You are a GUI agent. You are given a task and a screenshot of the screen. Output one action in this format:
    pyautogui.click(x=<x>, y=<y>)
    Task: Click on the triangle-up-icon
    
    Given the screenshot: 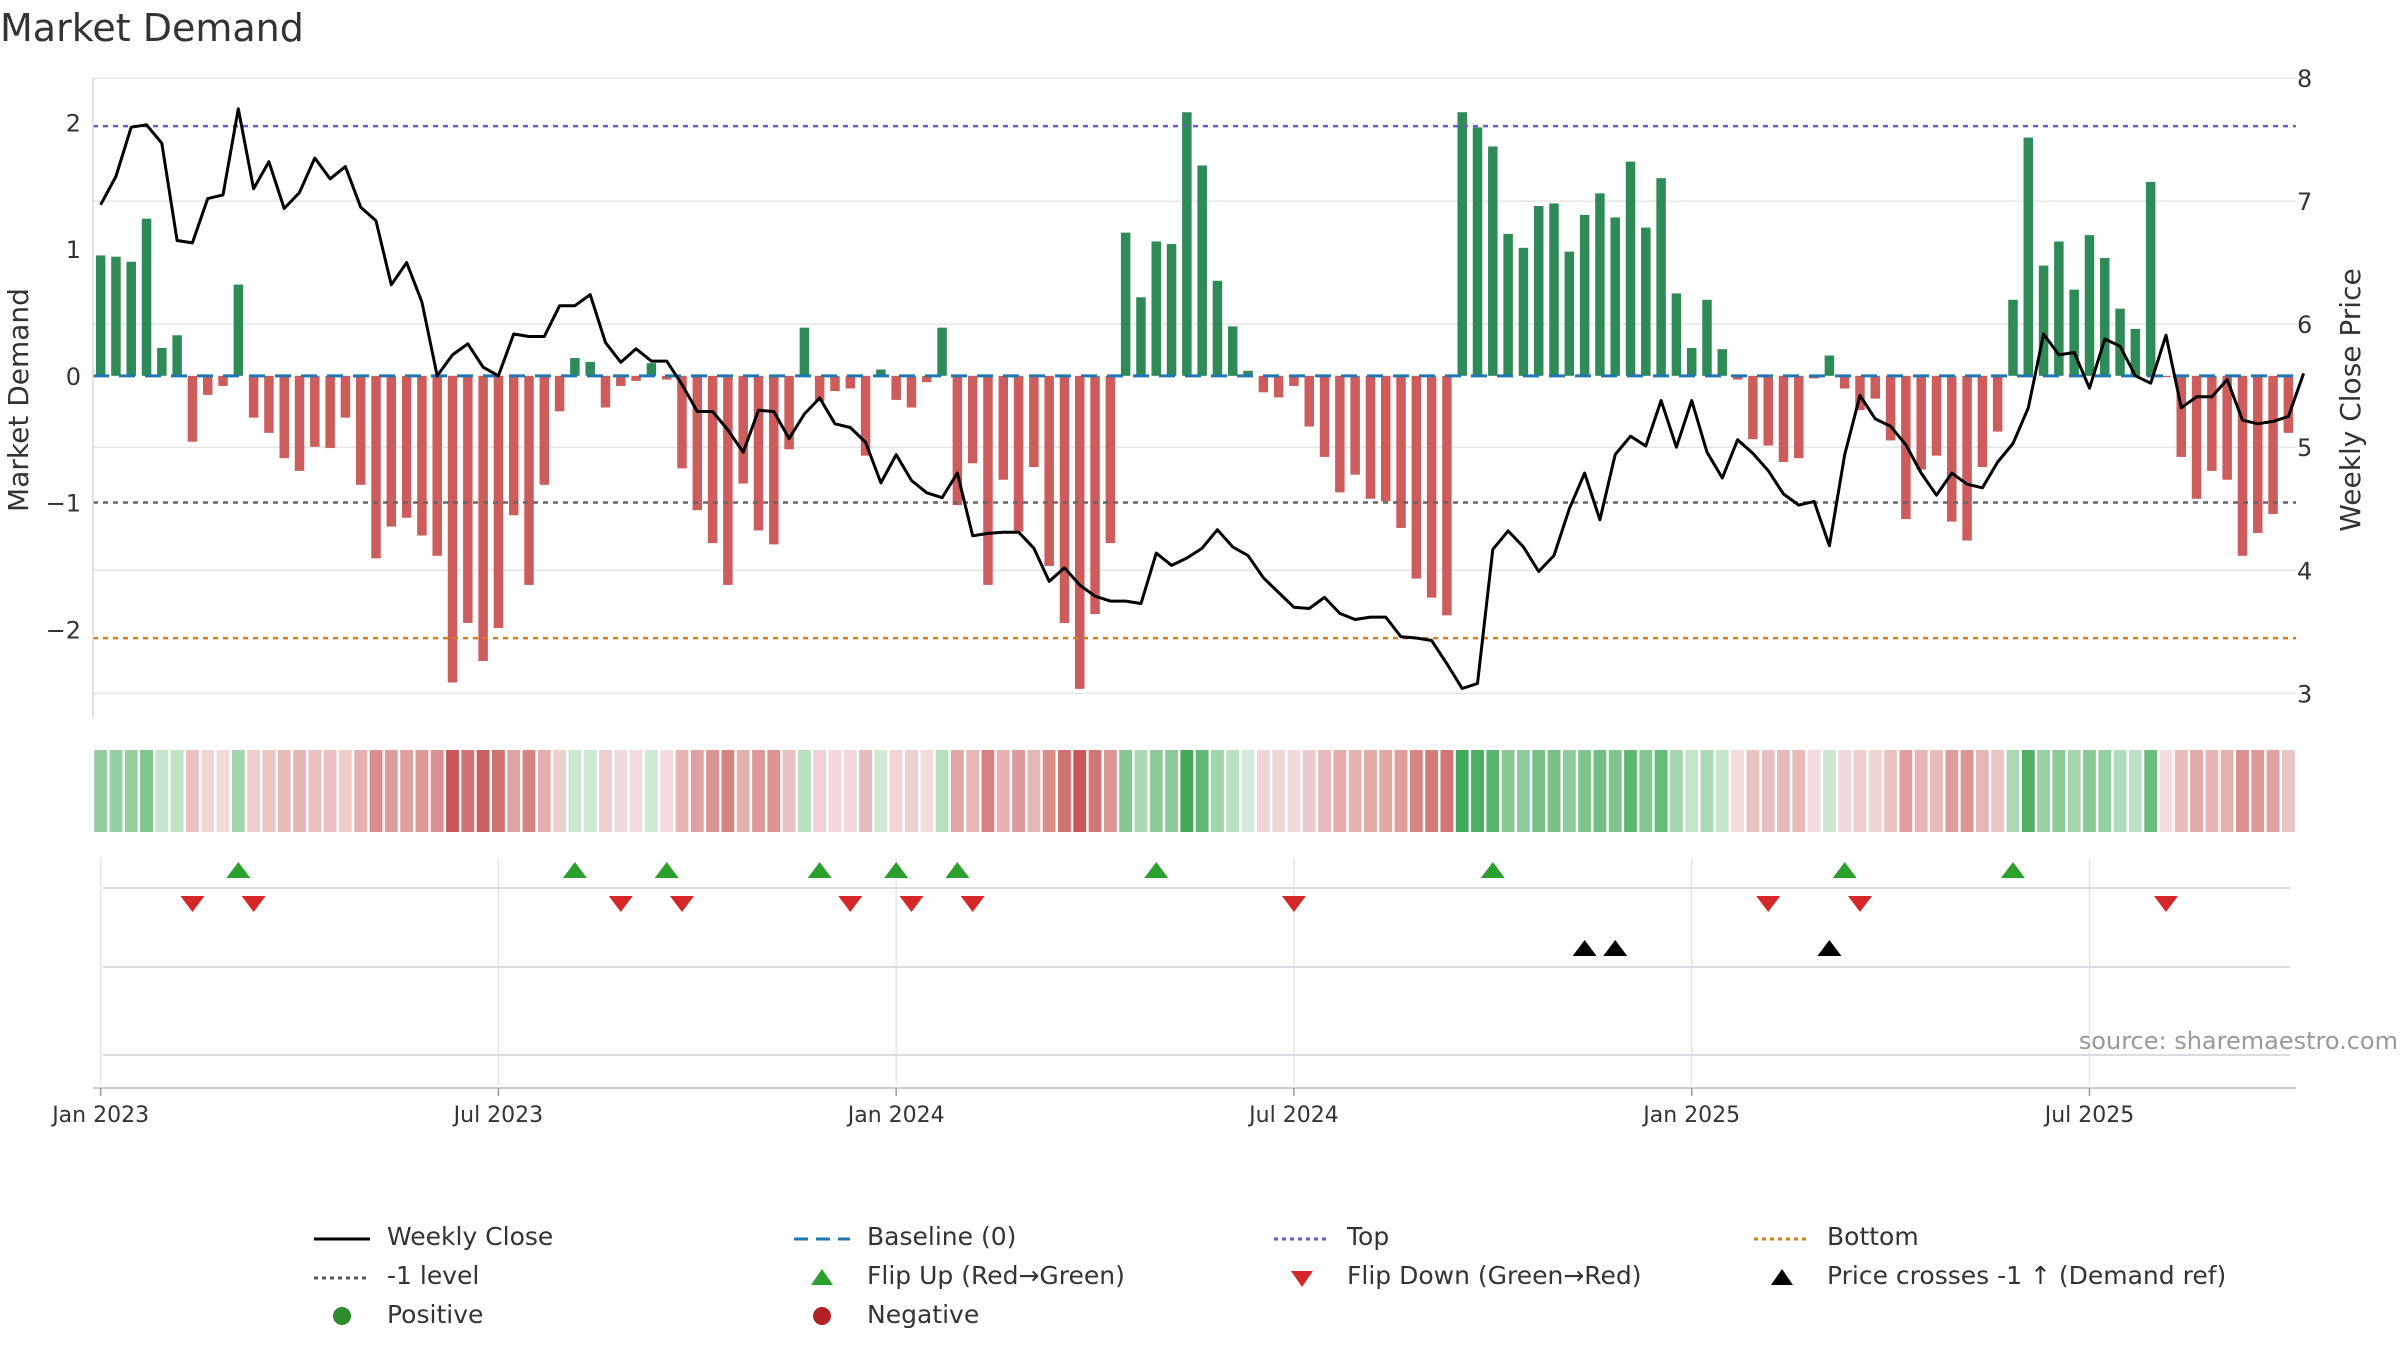 What is the action you would take?
    pyautogui.click(x=822, y=1277)
    